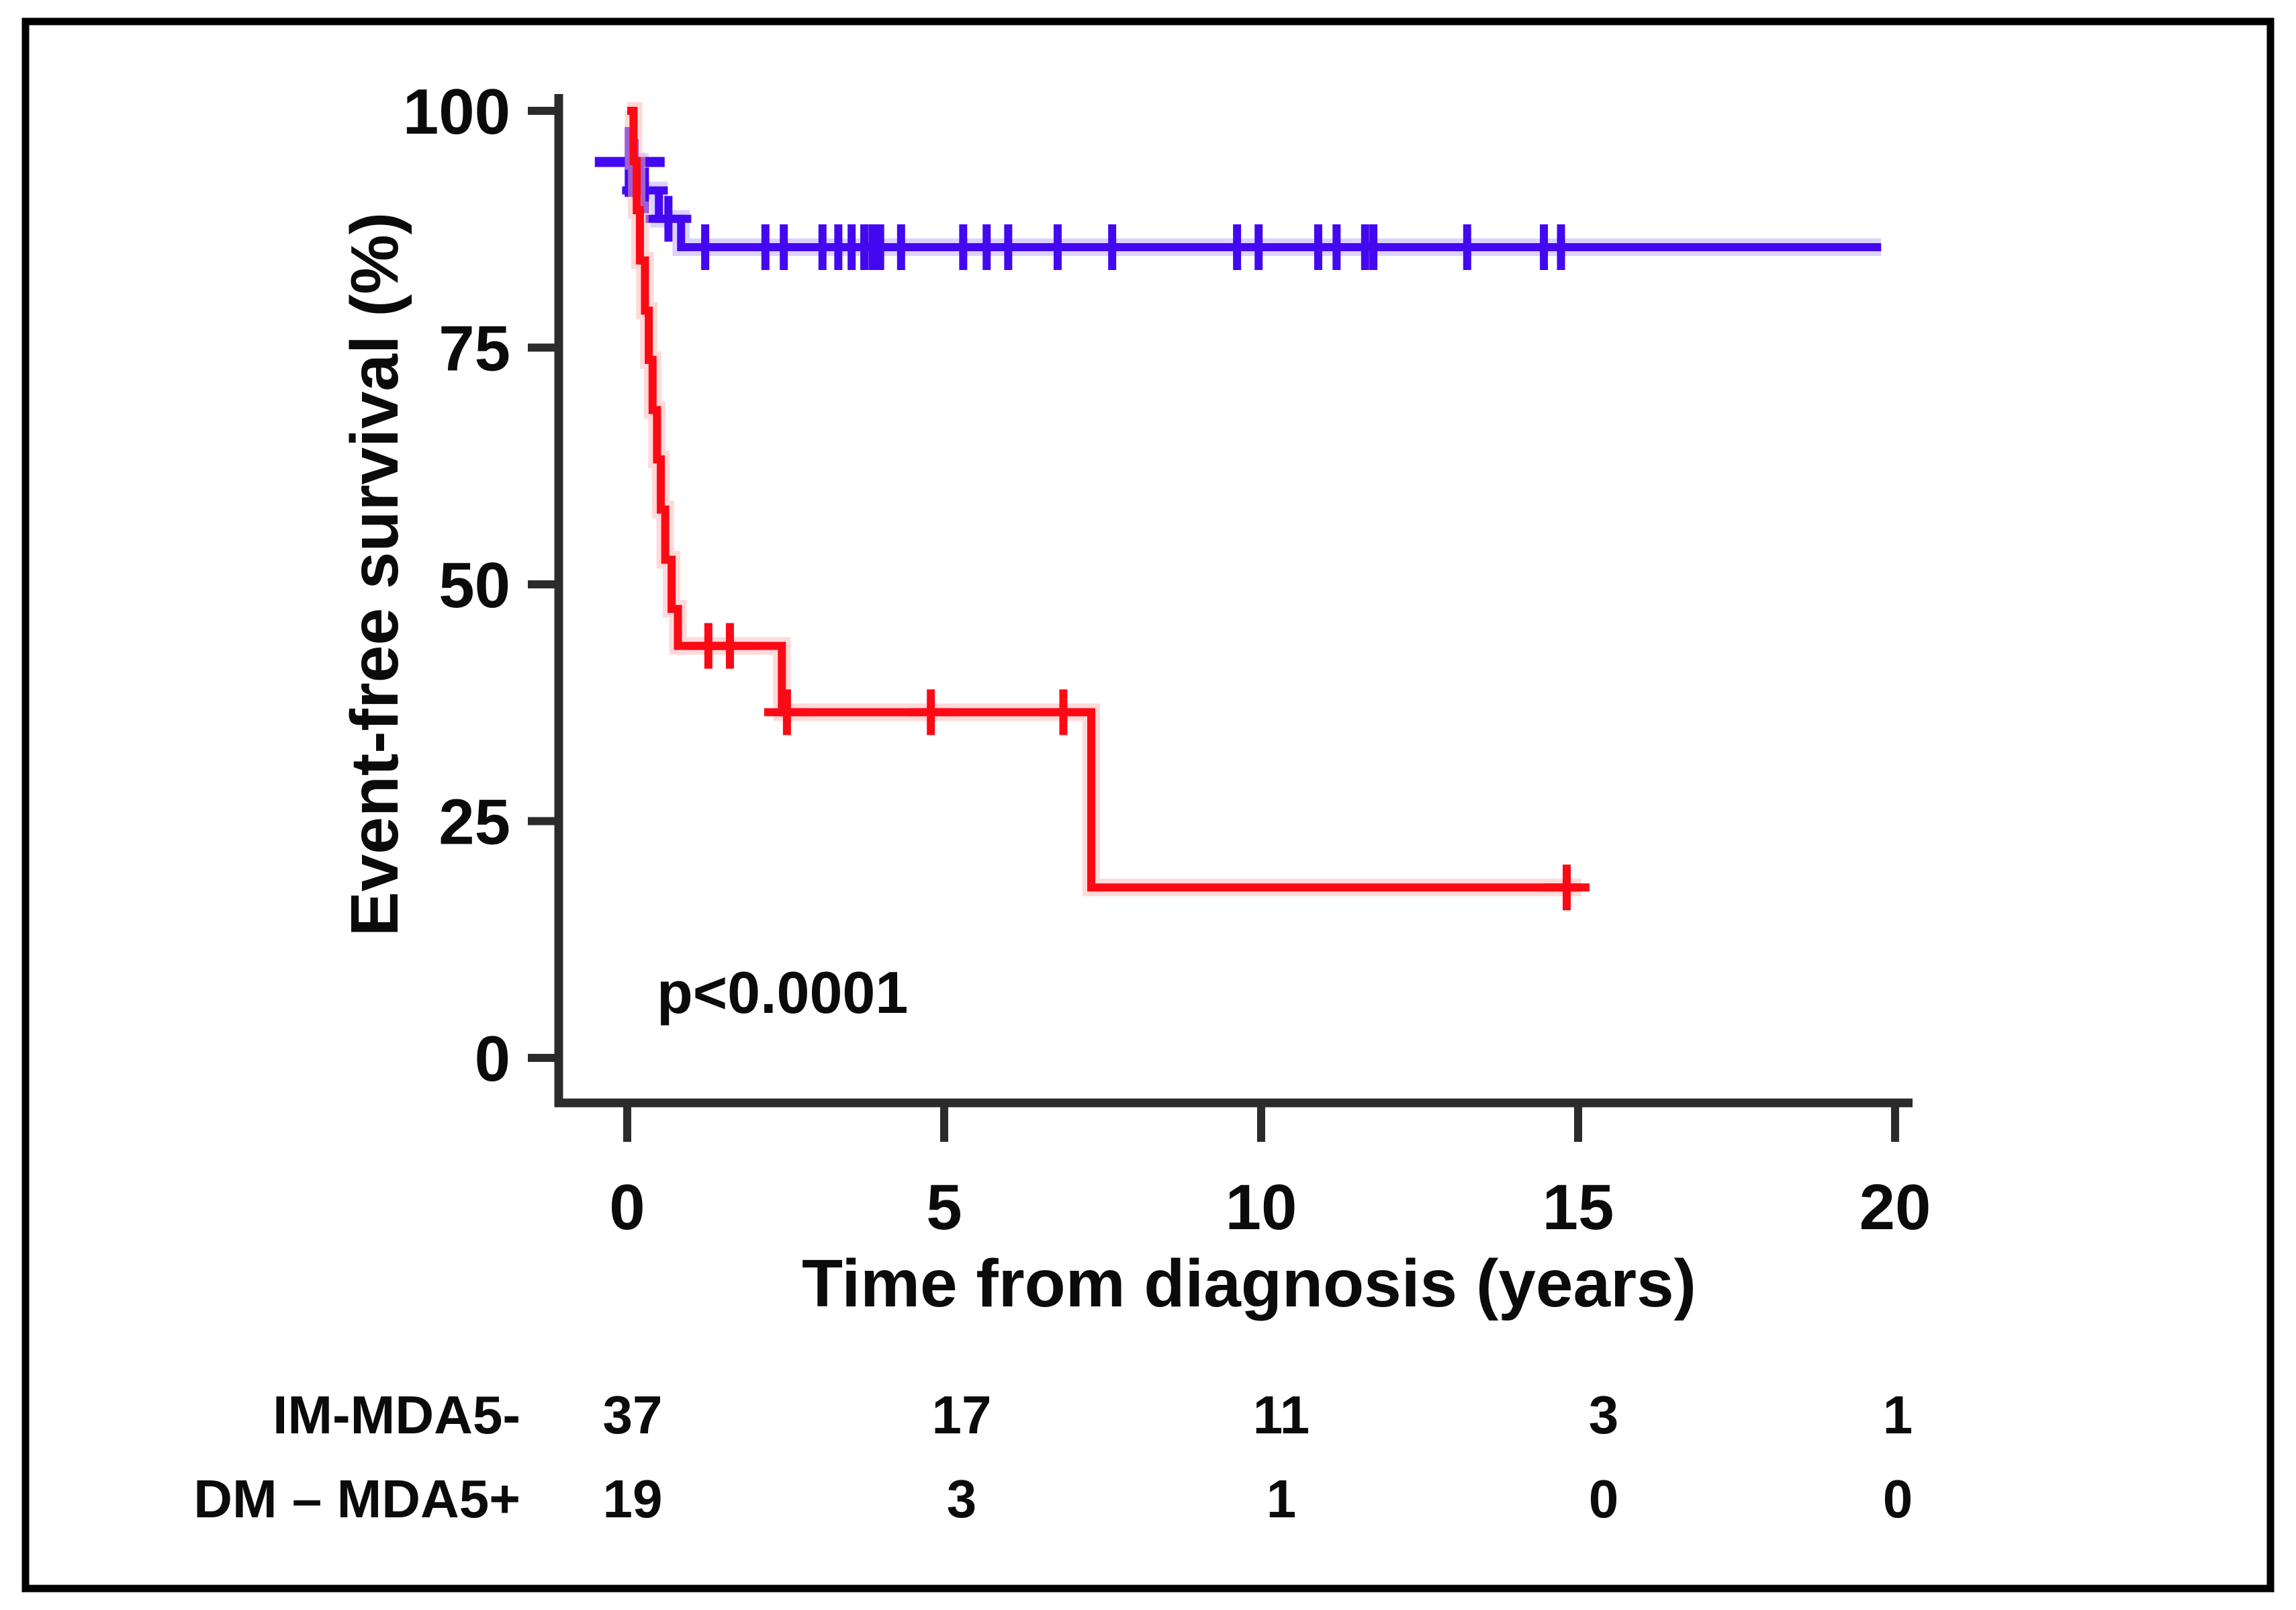  I want to click on risk-row-label: DM – MDA5+, so click(356, 1499).